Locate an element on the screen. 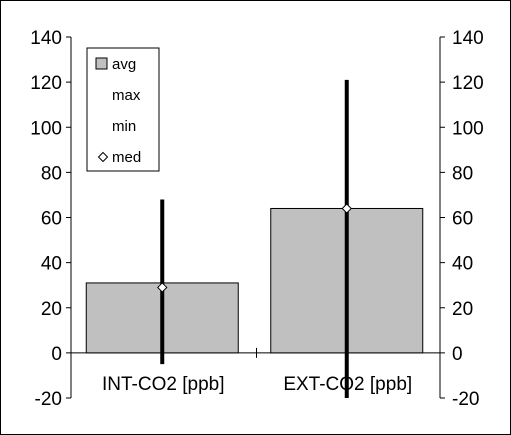 The width and height of the screenshot is (511, 435). legend-label: min is located at coordinates (124, 126).